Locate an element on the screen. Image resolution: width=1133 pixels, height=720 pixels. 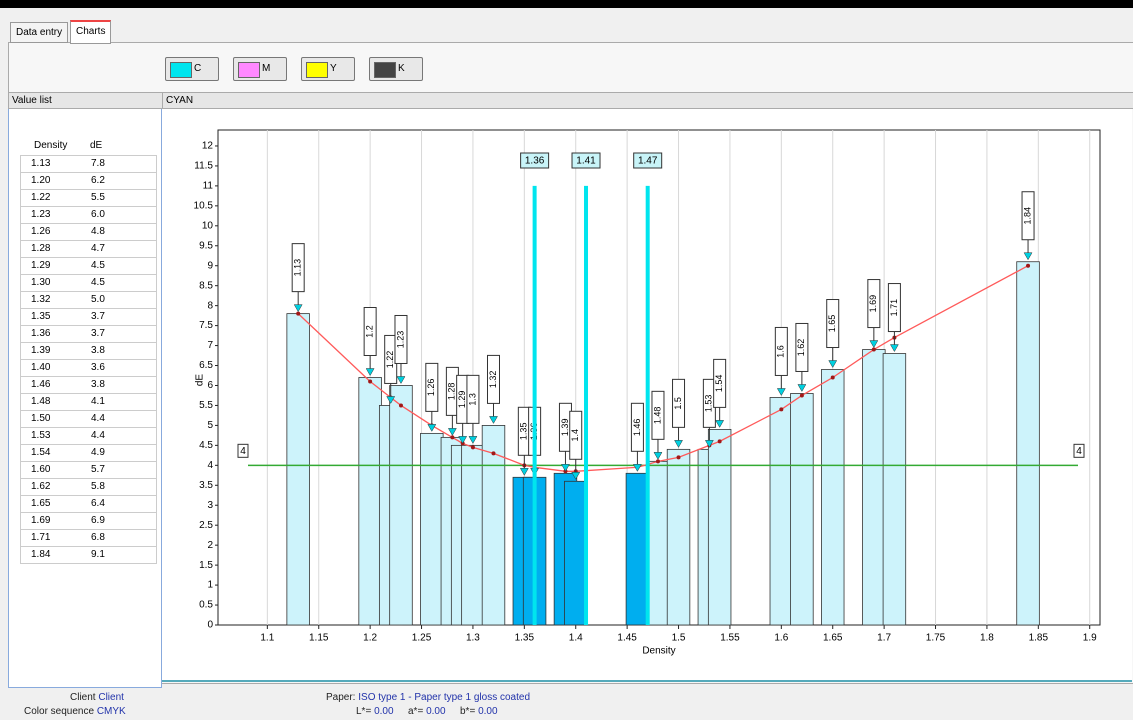
column-header: Density is located at coordinates (51, 145).